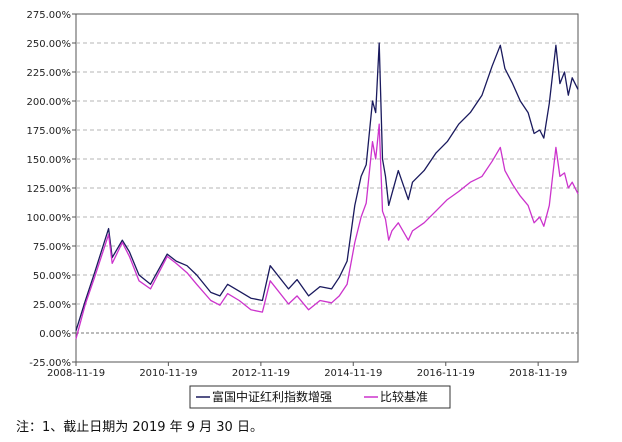 The height and width of the screenshot is (442, 622). What do you see at coordinates (49, 131) in the screenshot?
I see `y-tick-label-8: 175.00%` at bounding box center [49, 131].